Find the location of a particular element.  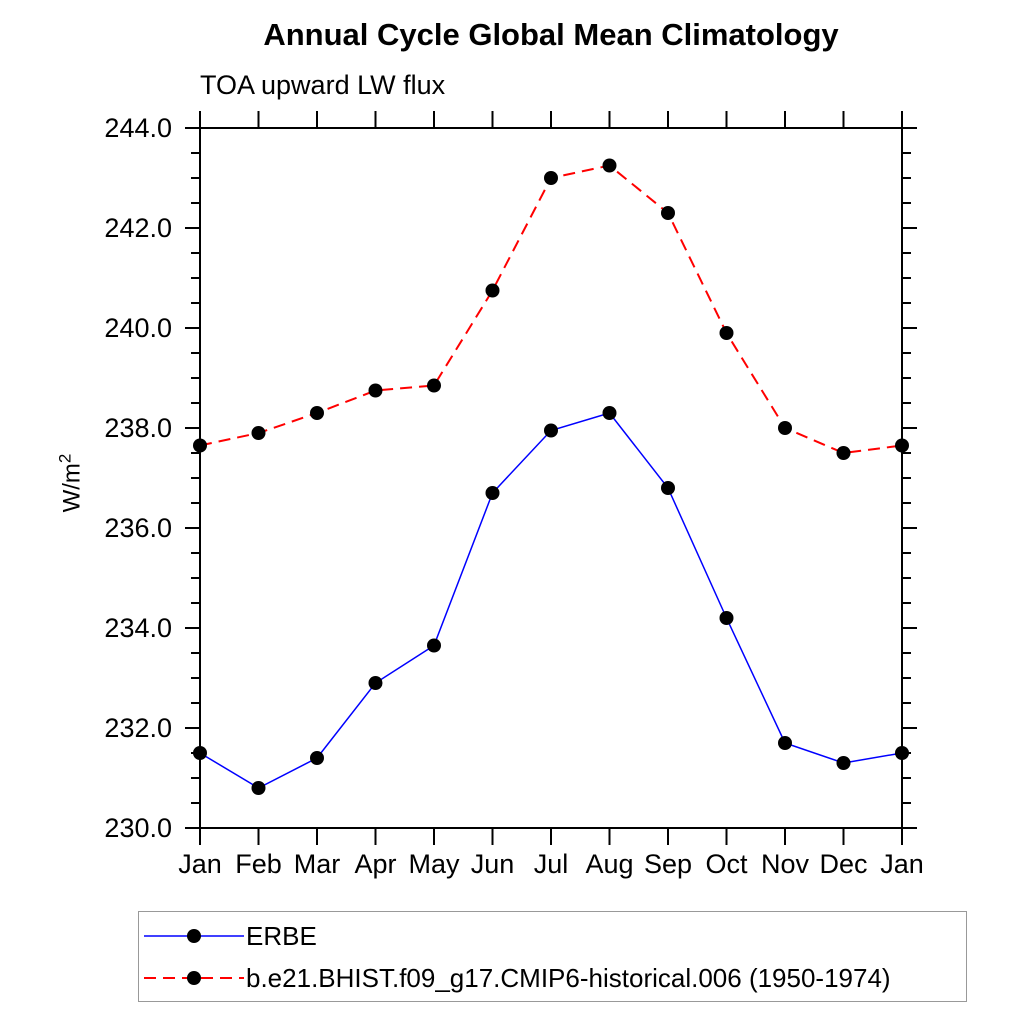

chart-title: Annual Cycle Global Mean Climatology is located at coordinates (551, 34).